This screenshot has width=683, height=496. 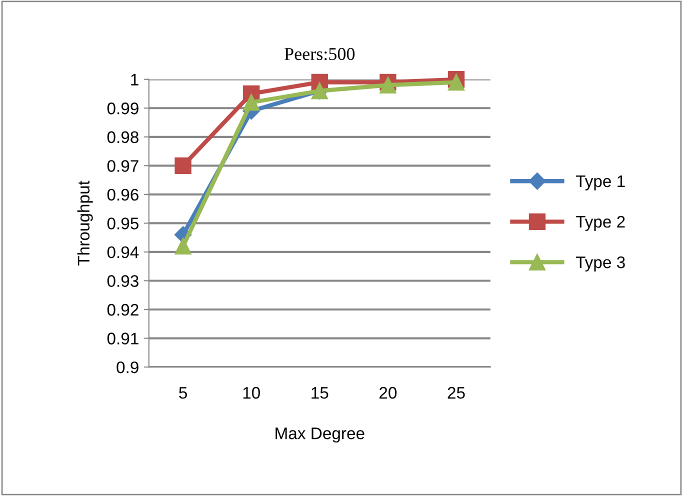 I want to click on y-tick-label: 0.93, so click(x=122, y=281).